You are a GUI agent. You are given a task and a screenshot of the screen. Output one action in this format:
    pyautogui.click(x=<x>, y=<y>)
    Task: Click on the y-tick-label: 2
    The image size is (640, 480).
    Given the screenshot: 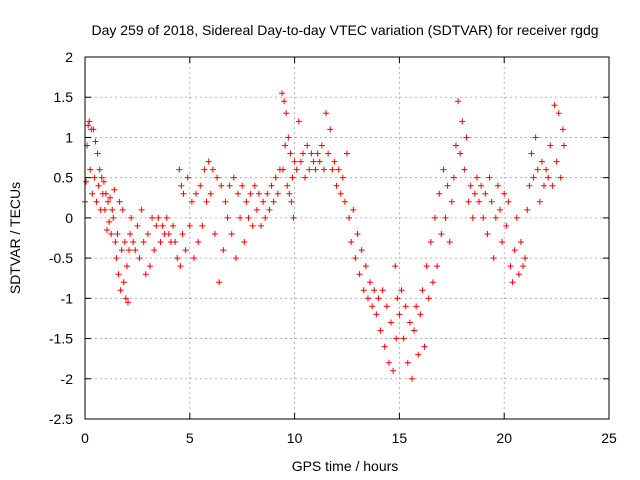 What is the action you would take?
    pyautogui.click(x=69, y=57)
    